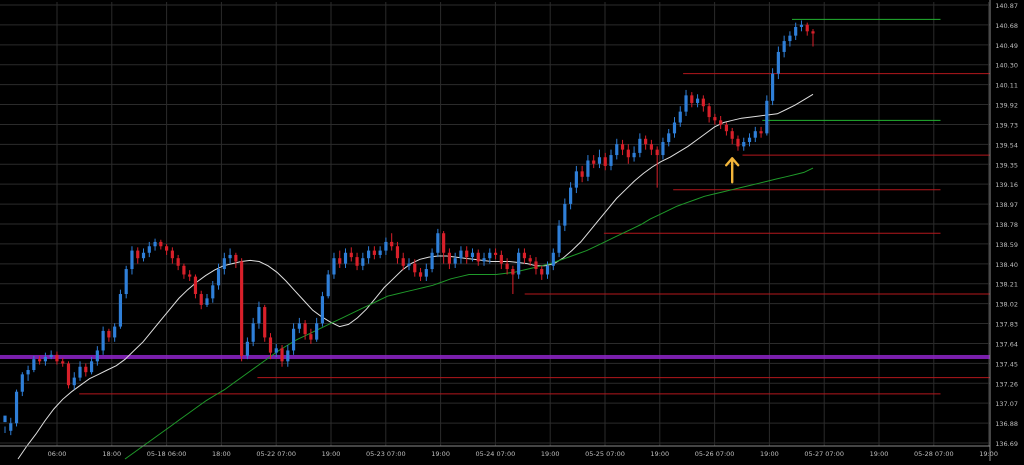 Image resolution: width=1024 pixels, height=465 pixels. I want to click on y-tick-label: 138.59, so click(1006, 245).